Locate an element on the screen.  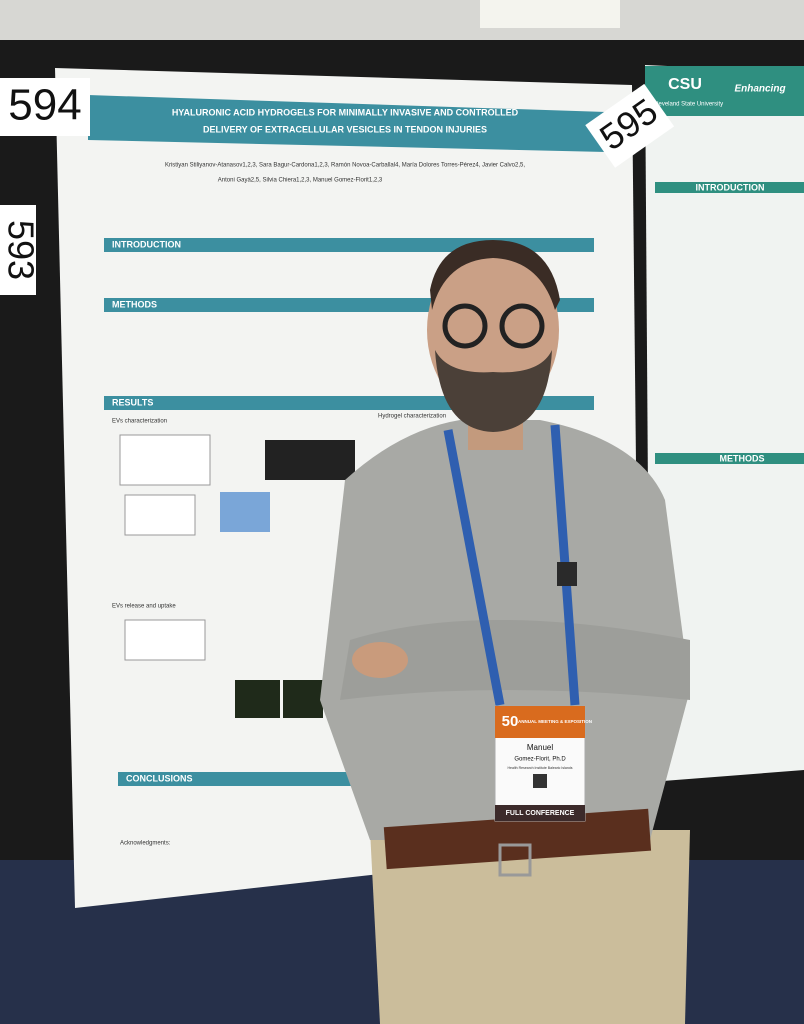
badge-anniversary: 50 is located at coordinates (510, 721).